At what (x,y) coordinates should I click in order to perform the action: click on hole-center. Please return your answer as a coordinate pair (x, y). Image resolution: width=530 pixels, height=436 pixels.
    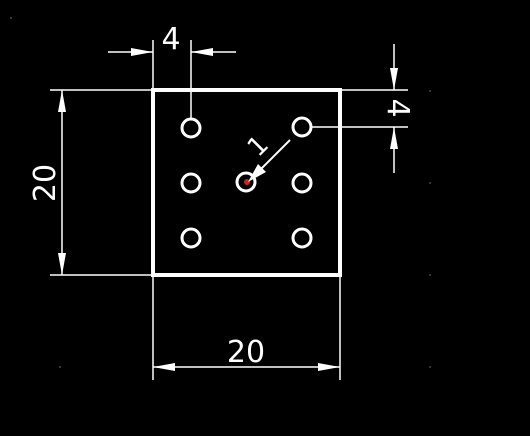
    Looking at the image, I should click on (246, 182).